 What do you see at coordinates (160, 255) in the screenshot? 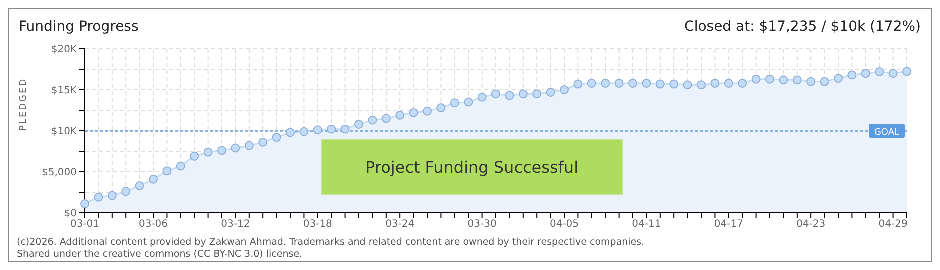
I see `text: Shared under the creative commons (CC BY-NC 3.0) license.` at bounding box center [160, 255].